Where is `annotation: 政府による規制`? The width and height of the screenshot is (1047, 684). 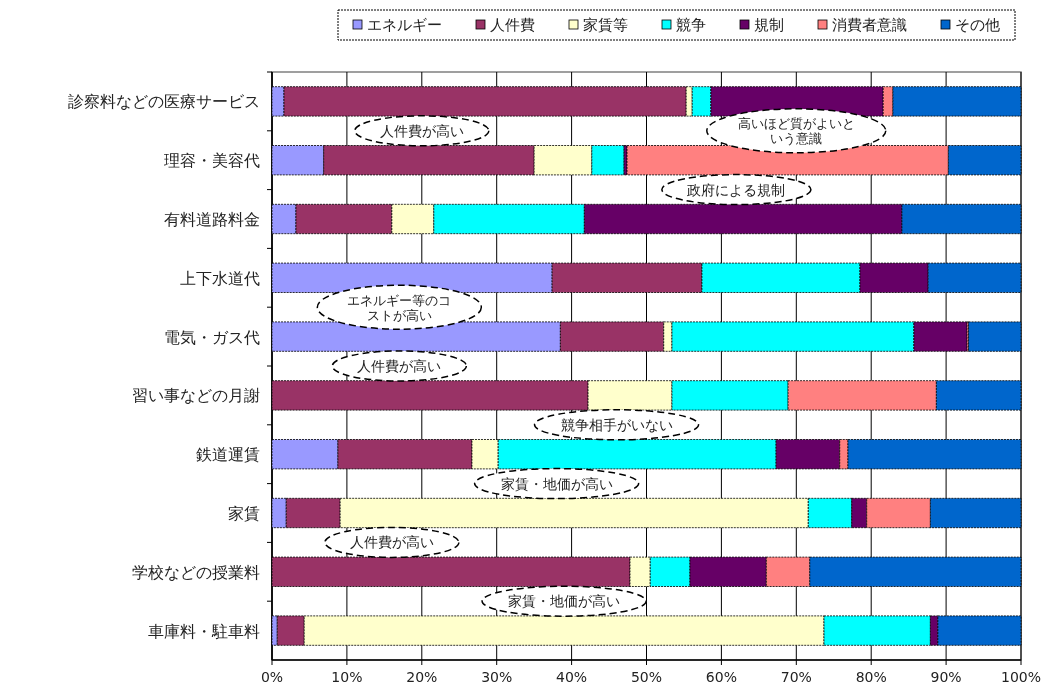
annotation: 政府による規制 is located at coordinates (736, 189).